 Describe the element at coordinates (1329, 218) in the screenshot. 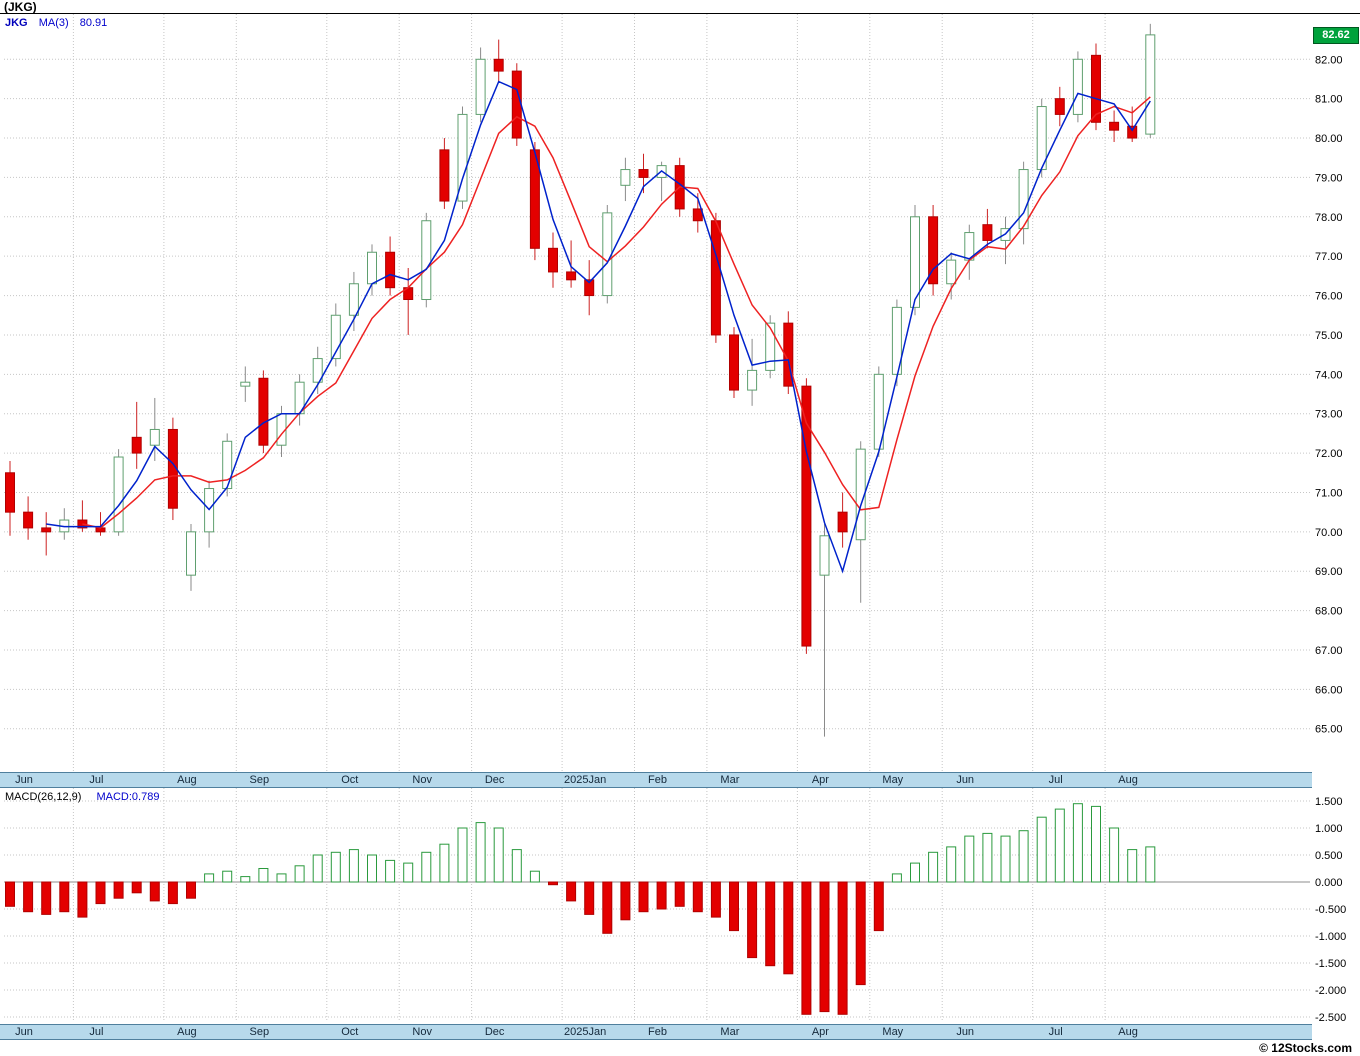

I see `price-tick-label: 78.00` at that location.